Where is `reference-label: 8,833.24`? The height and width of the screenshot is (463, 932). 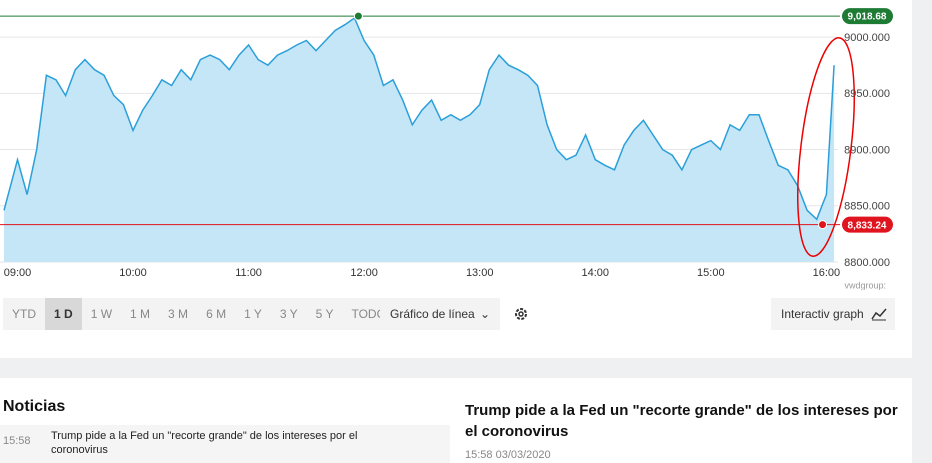 reference-label: 8,833.24 is located at coordinates (867, 225).